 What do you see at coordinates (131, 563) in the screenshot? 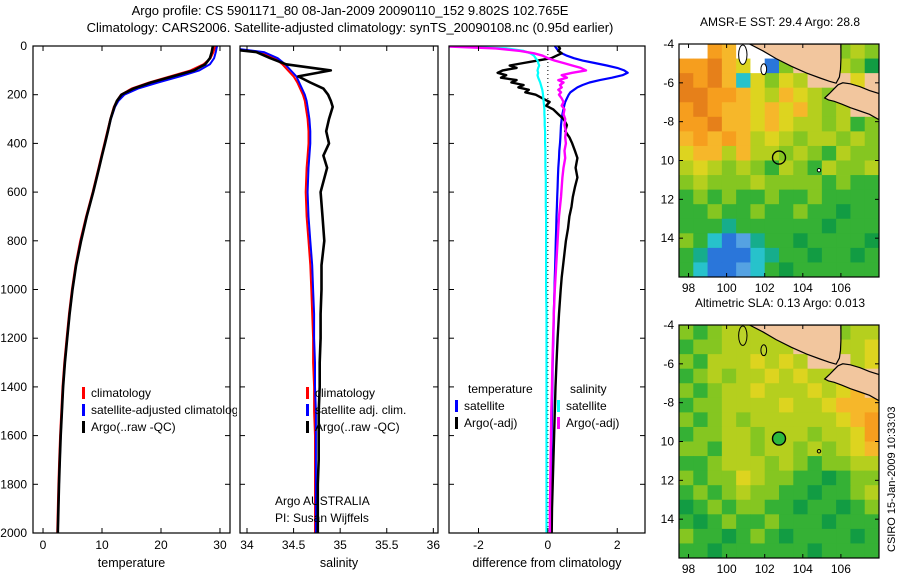
I see `svg-text: temperature` at bounding box center [131, 563].